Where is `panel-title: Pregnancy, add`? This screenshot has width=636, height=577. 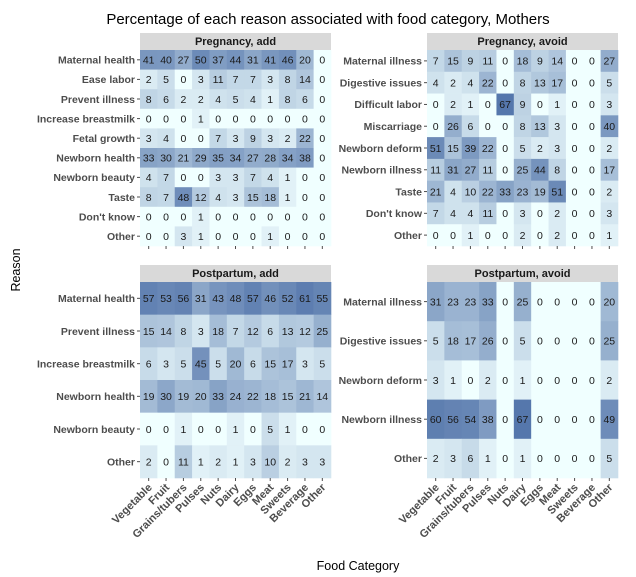
panel-title: Pregnancy, add is located at coordinates (235, 42).